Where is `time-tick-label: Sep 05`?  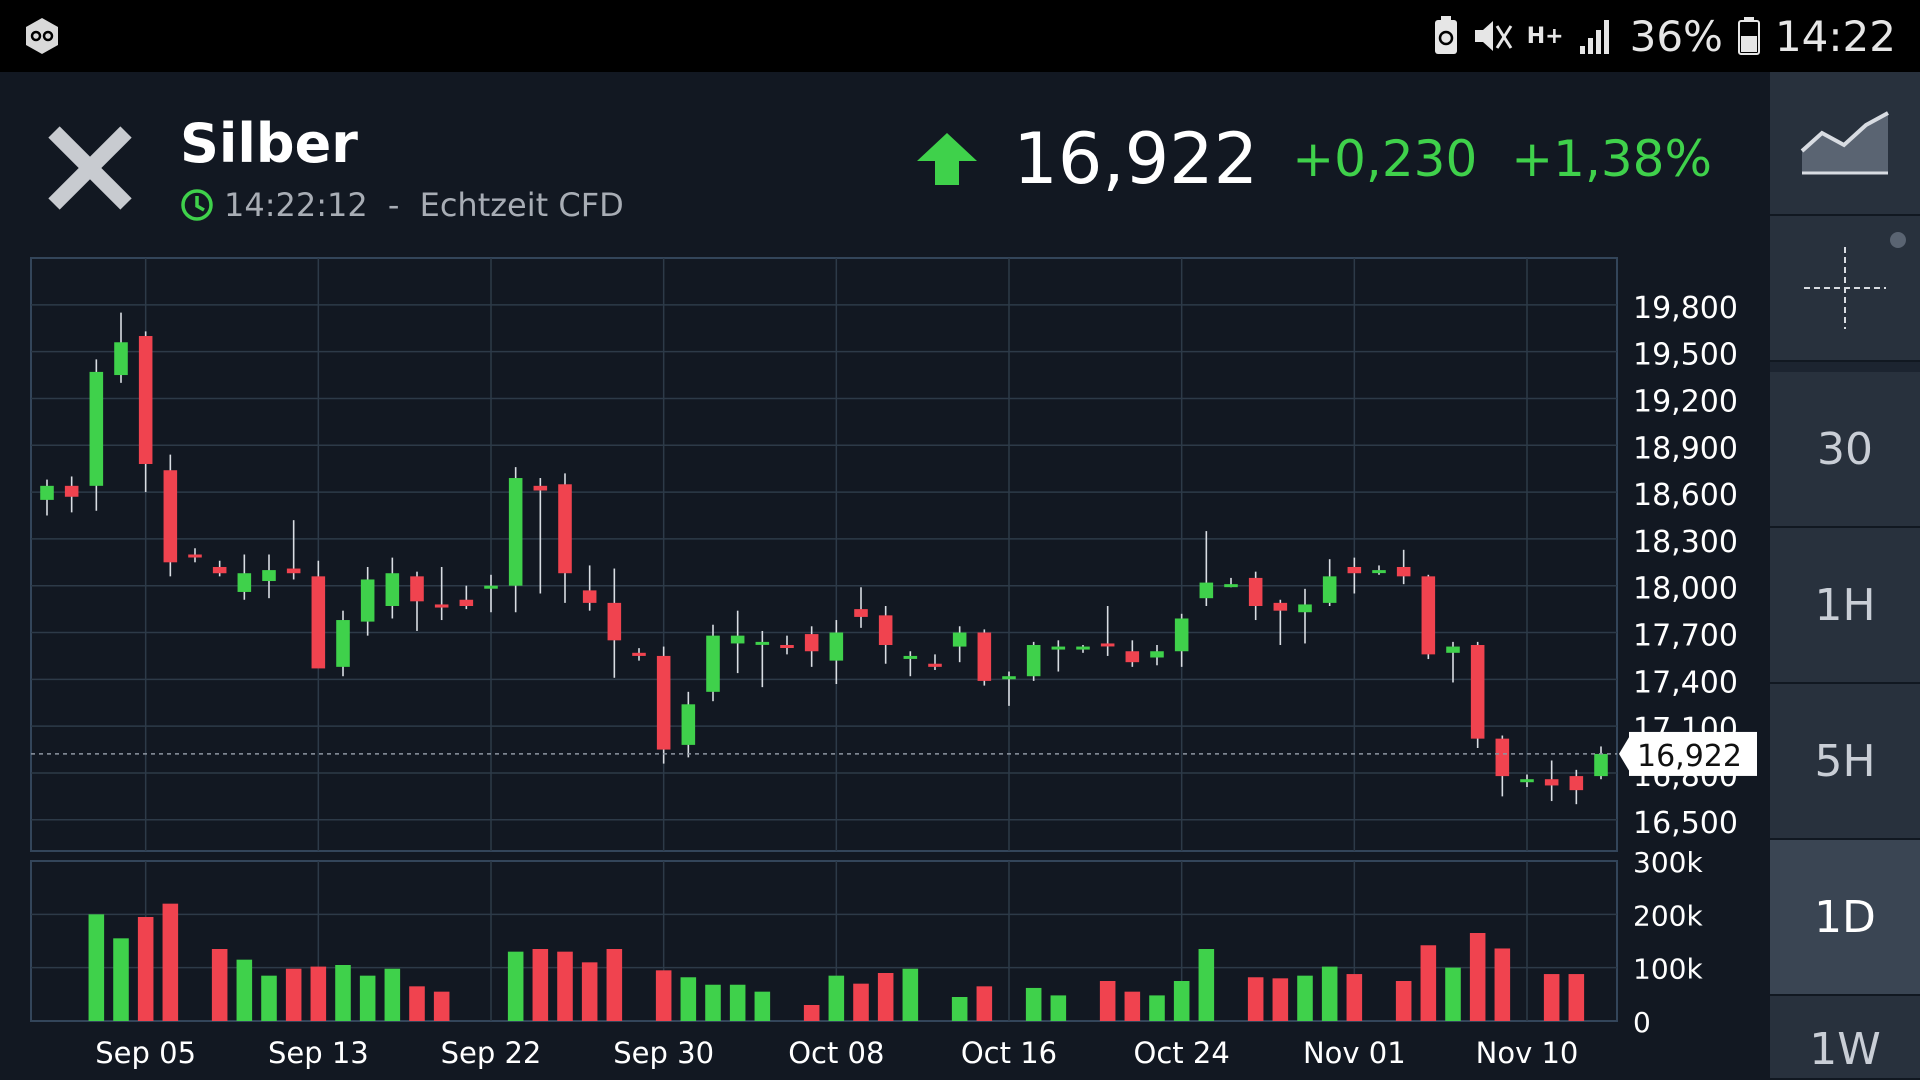
time-tick-label: Sep 05 is located at coordinates (145, 1053).